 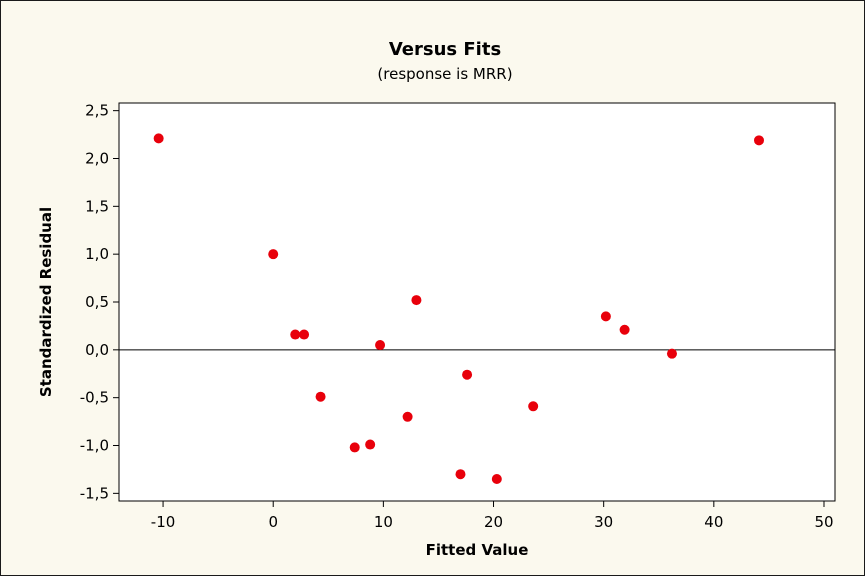 I want to click on y-axis: -1,5 -1,0 -0,5 0,0 0,5 1,0 1,5 2,0 2,5, so click(x=99, y=302).